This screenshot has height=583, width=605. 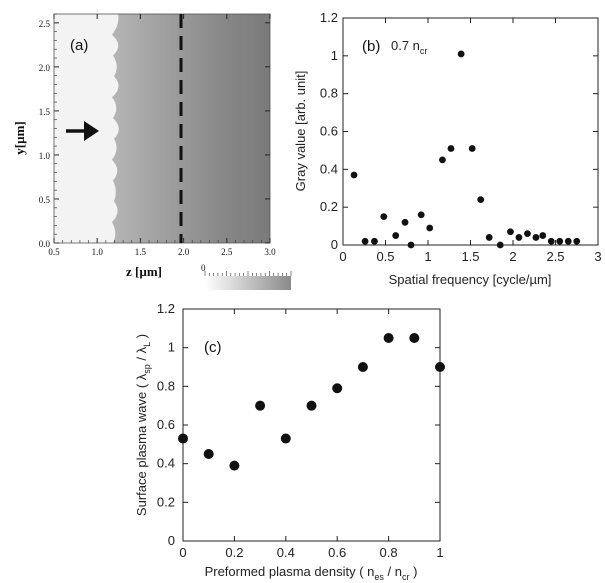 What do you see at coordinates (166, 501) in the screenshot?
I see `panel-c-y-tick-label: 0.2` at bounding box center [166, 501].